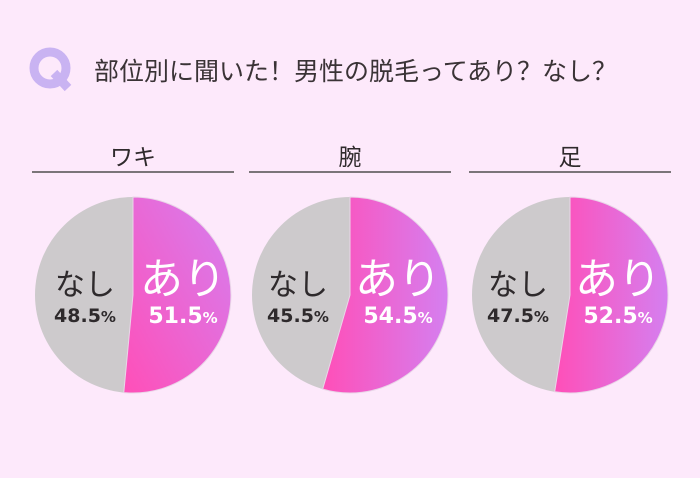  I want to click on pie-chart: なし 45.5% あり 54.5%, so click(350, 295).